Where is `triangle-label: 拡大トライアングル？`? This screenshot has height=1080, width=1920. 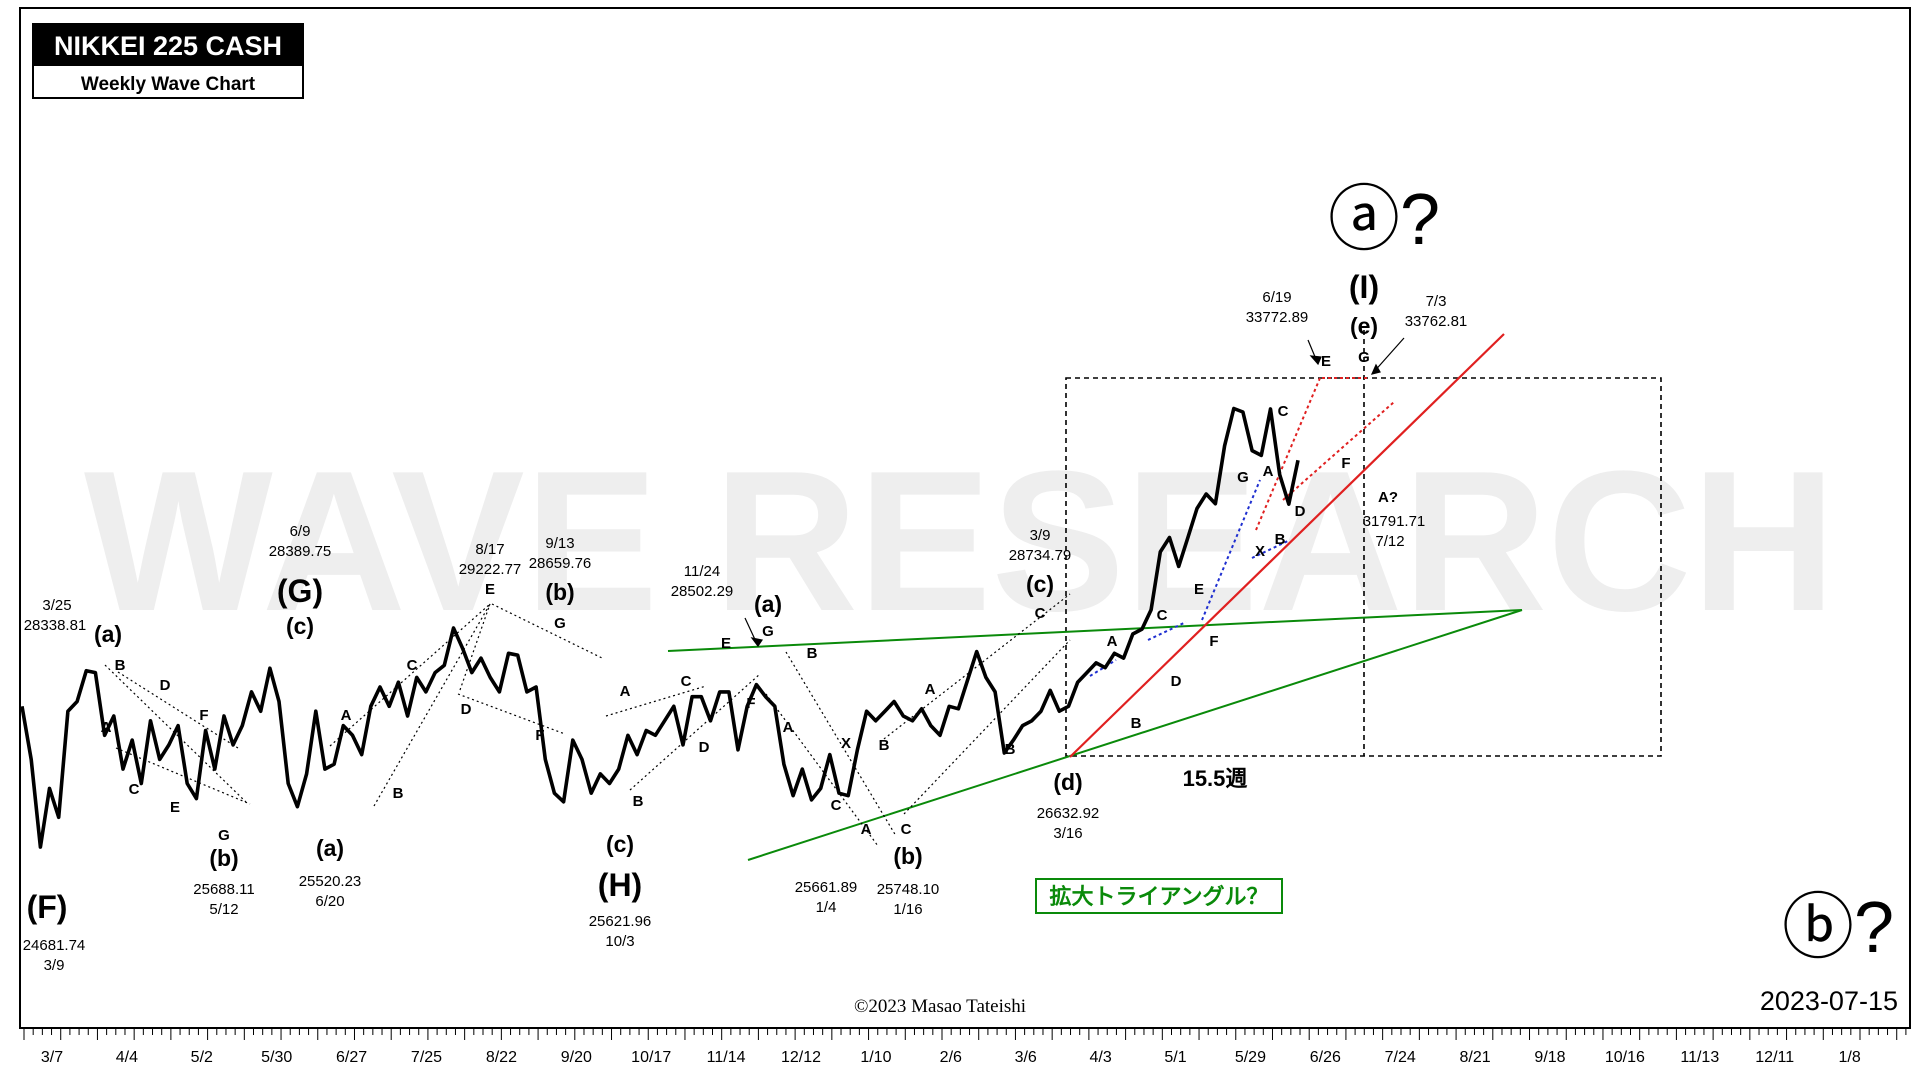
triangle-label: 拡大トライアングル？ is located at coordinates (1158, 896).